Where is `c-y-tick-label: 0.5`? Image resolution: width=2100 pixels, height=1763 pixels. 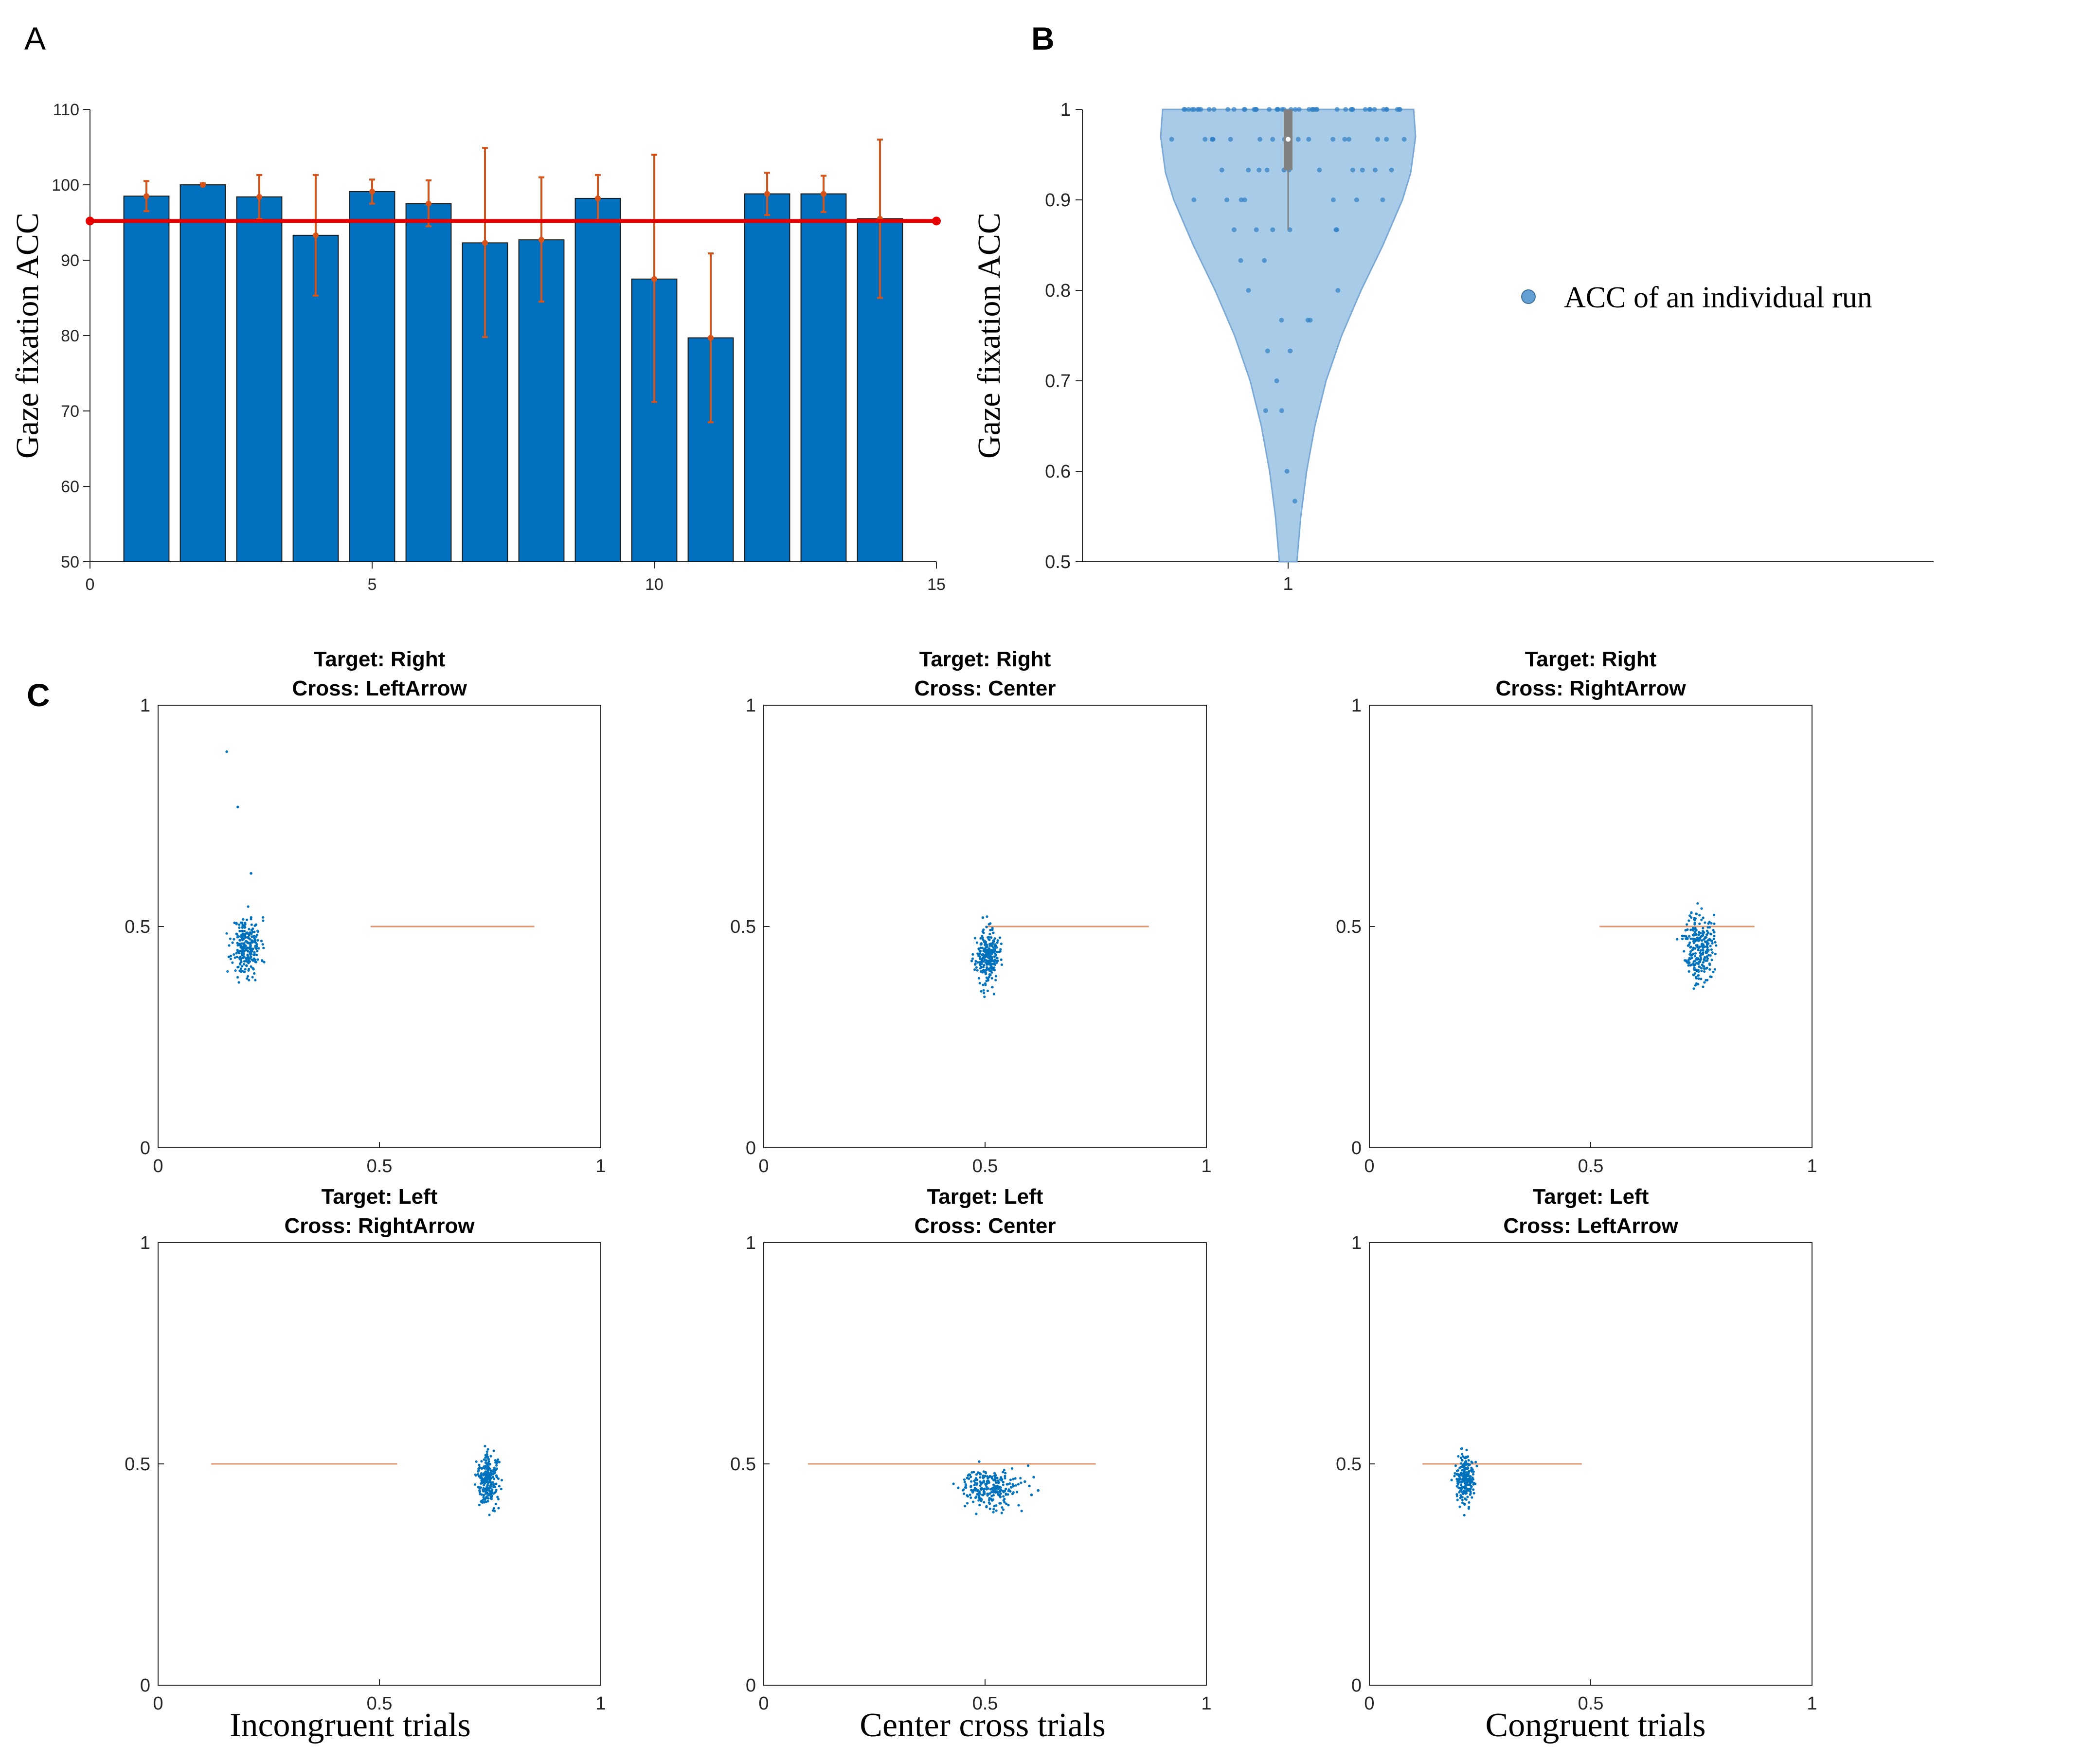 c-y-tick-label: 0.5 is located at coordinates (743, 927).